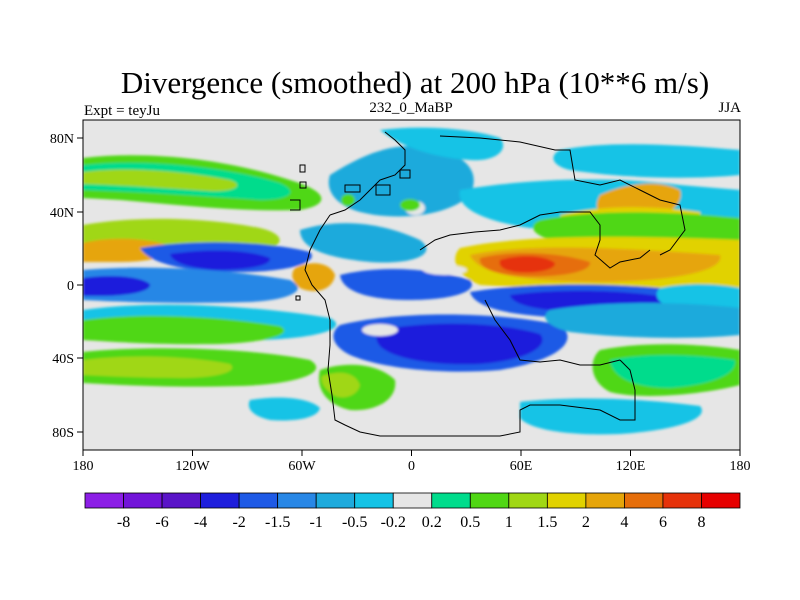 This screenshot has height=600, width=800. I want to click on contour-lightblue-70s, so click(611, 416).